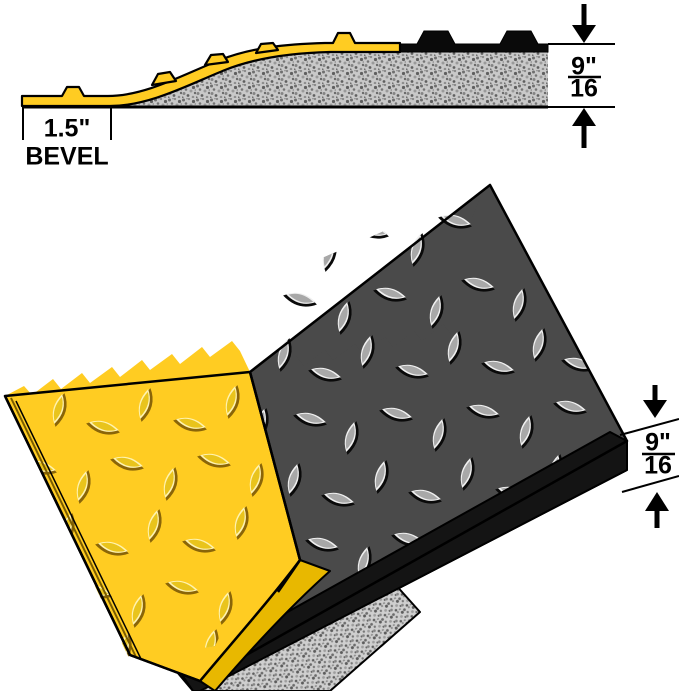 The height and width of the screenshot is (691, 679). I want to click on iso-thickness-denominator: 16, so click(658, 466).